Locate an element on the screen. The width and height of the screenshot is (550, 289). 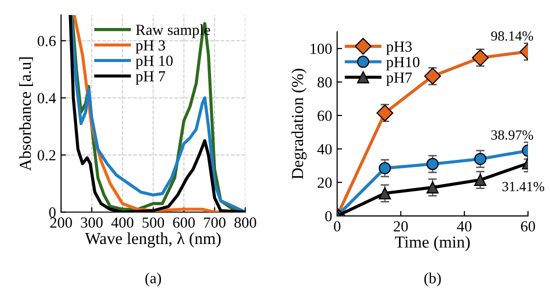
x-tick-label: 20 is located at coordinates (401, 226).